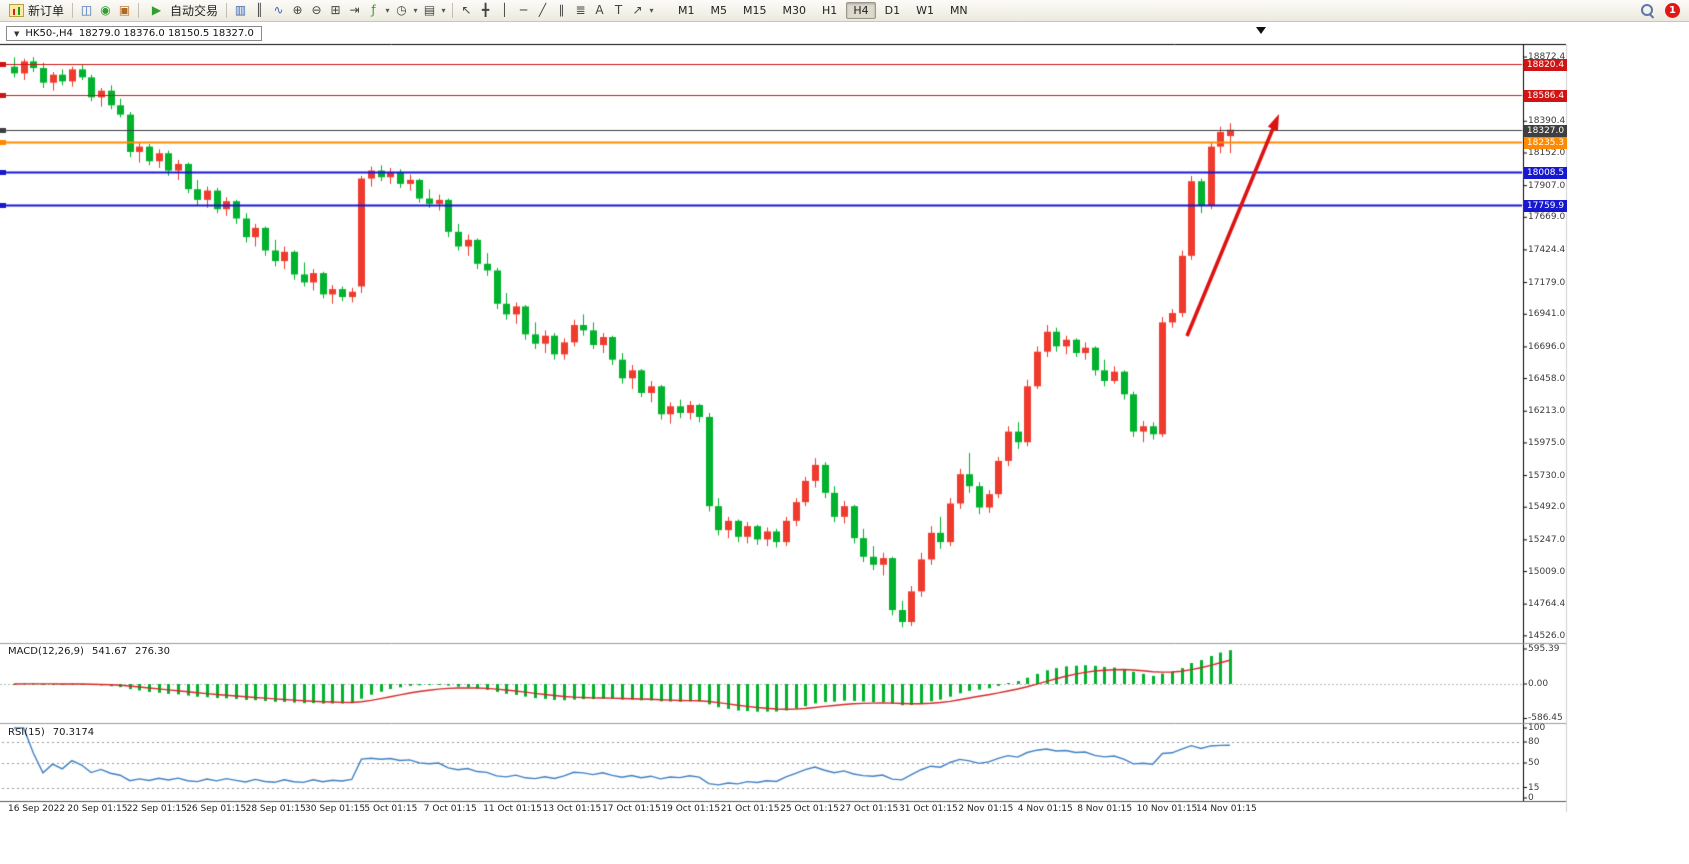 The image size is (1689, 864). Describe the element at coordinates (830, 10) in the screenshot. I see `timeframe-button-h1: H1` at that location.